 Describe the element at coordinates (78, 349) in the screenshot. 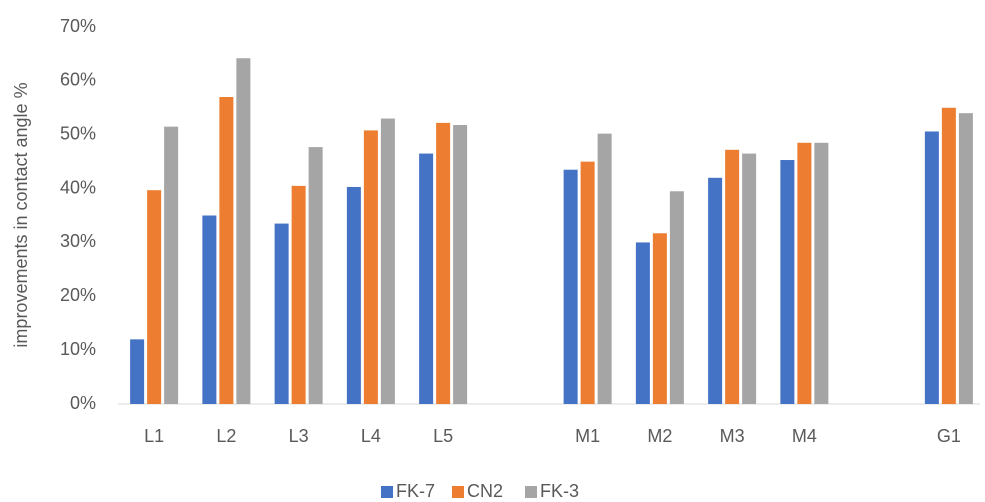

I see `y-tick-label: 10%` at that location.